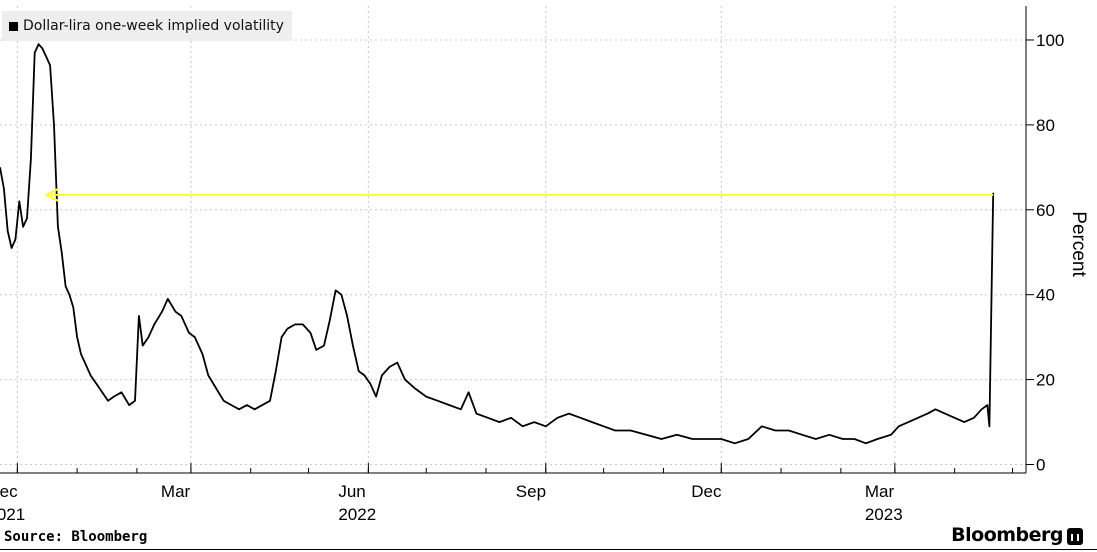  Describe the element at coordinates (1045, 210) in the screenshot. I see `y-tick-label: 60` at that location.